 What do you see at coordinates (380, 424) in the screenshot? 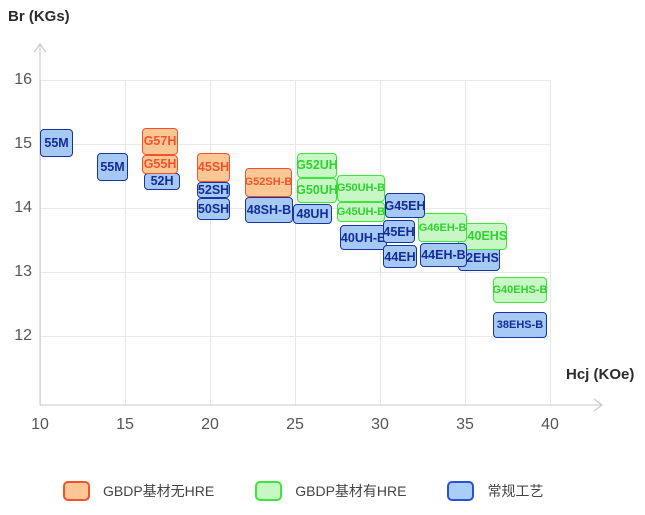
I see `x-tick-label: 30` at bounding box center [380, 424].